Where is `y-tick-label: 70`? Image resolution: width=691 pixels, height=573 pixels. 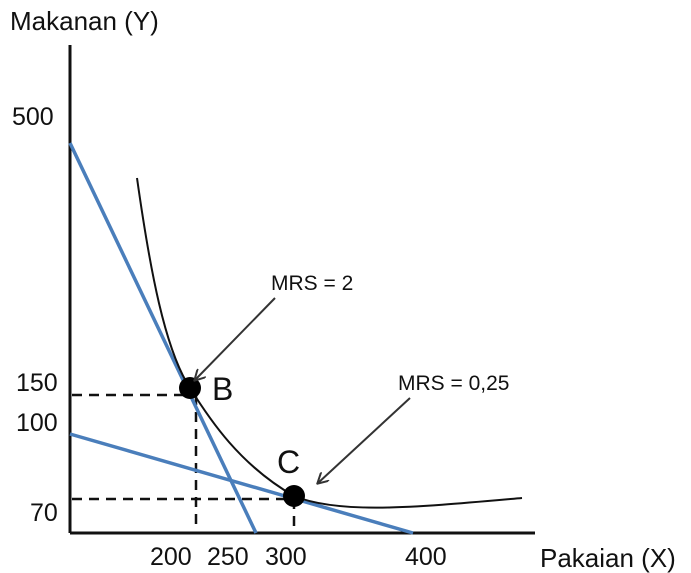 y-tick-label: 70 is located at coordinates (44, 513).